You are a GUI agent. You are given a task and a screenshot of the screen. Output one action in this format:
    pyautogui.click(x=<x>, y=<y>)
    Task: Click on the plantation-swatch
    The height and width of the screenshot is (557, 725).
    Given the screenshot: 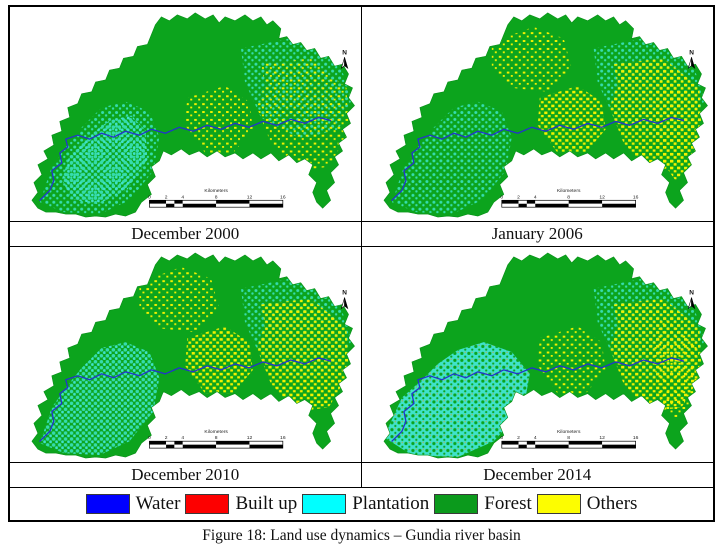 What is the action you would take?
    pyautogui.click(x=324, y=504)
    